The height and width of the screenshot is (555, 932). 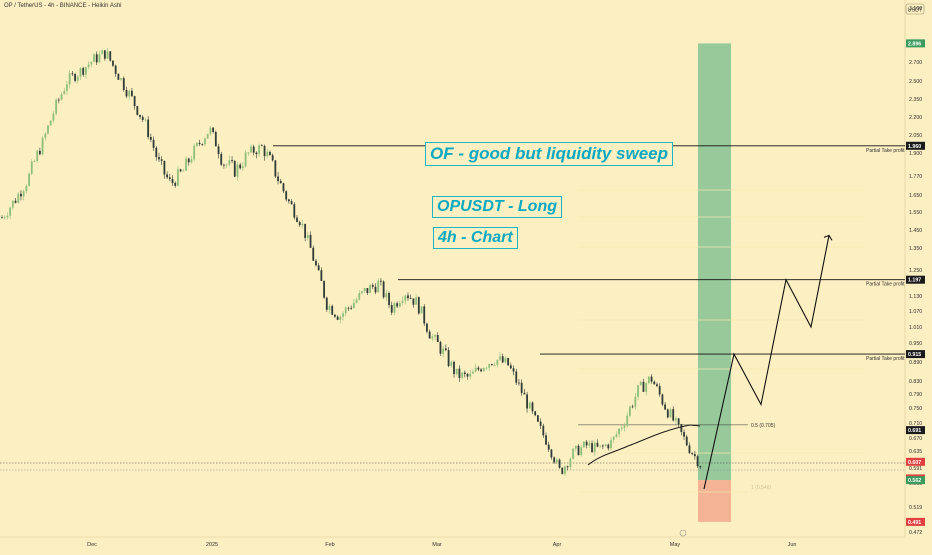 I want to click on x-tick-Feb: Feb, so click(x=329, y=545).